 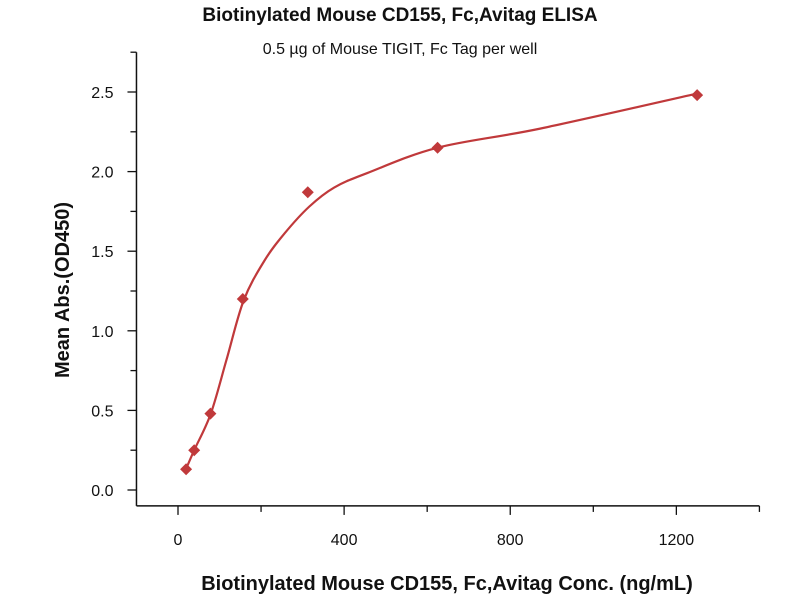 What do you see at coordinates (102, 411) in the screenshot?
I see `y-tick-label: 0.5` at bounding box center [102, 411].